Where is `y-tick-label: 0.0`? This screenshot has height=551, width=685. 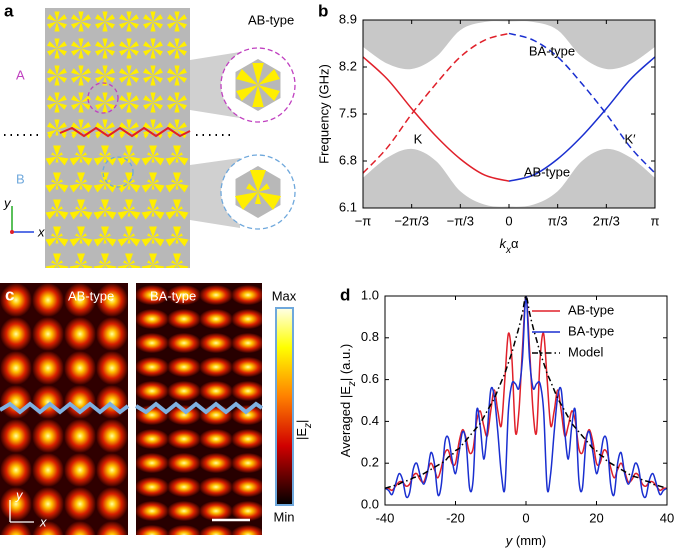 y-tick-label: 0.0 is located at coordinates (370, 503).